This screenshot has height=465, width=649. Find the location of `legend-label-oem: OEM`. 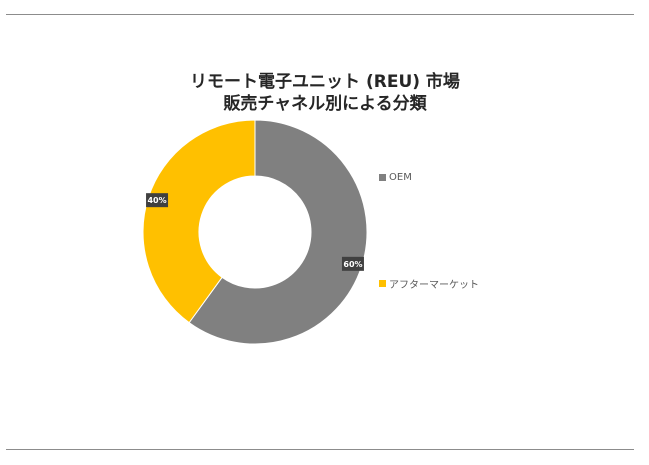

legend-label-oem: OEM is located at coordinates (400, 177).